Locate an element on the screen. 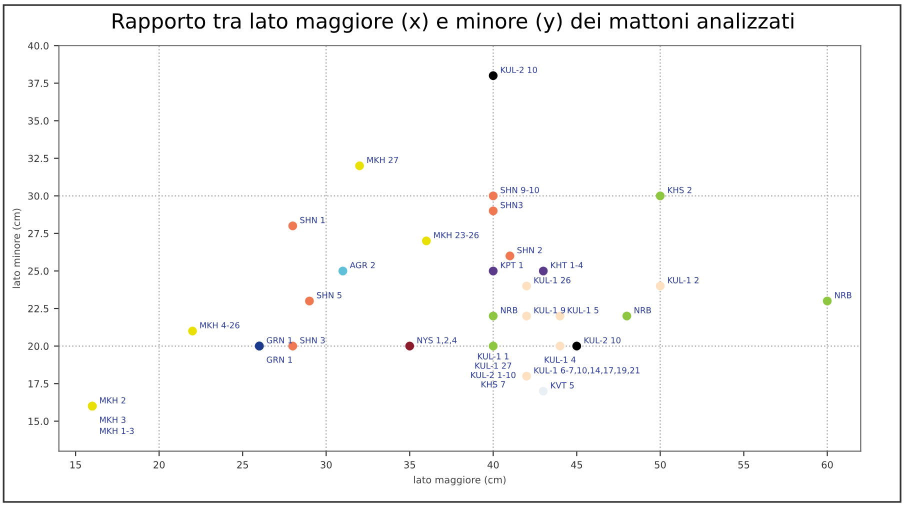  y-tick-label: 15.0 is located at coordinates (38, 422).